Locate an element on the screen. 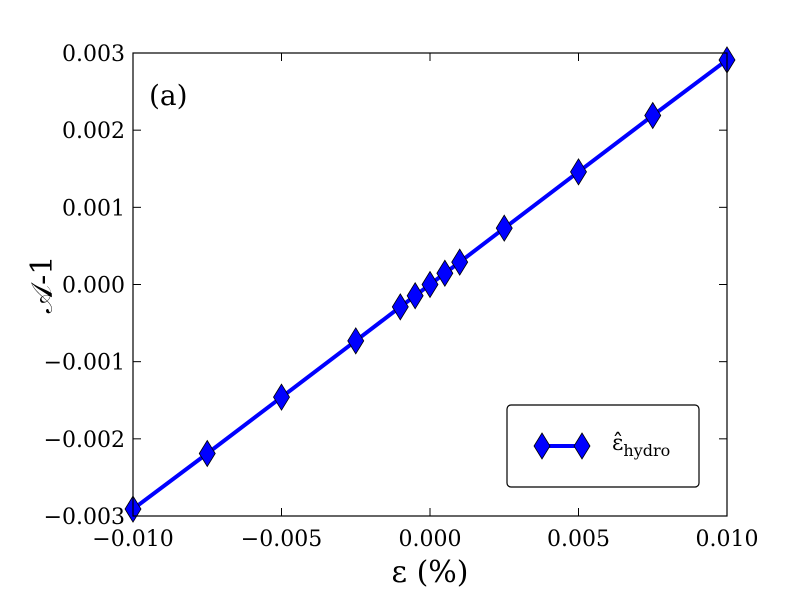 Image resolution: width=800 pixels, height=600 pixels. legend-entry-symbol: ε̂ is located at coordinates (617, 443).